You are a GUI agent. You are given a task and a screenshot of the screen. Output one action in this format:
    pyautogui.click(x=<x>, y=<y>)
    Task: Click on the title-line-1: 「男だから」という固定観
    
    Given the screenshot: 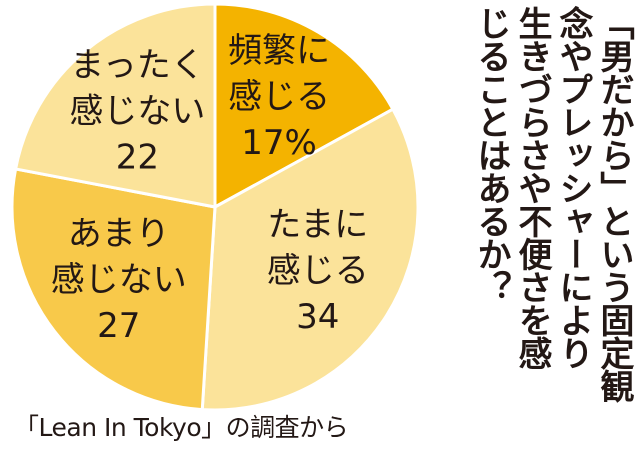 What is the action you would take?
    pyautogui.click(x=614, y=204)
    